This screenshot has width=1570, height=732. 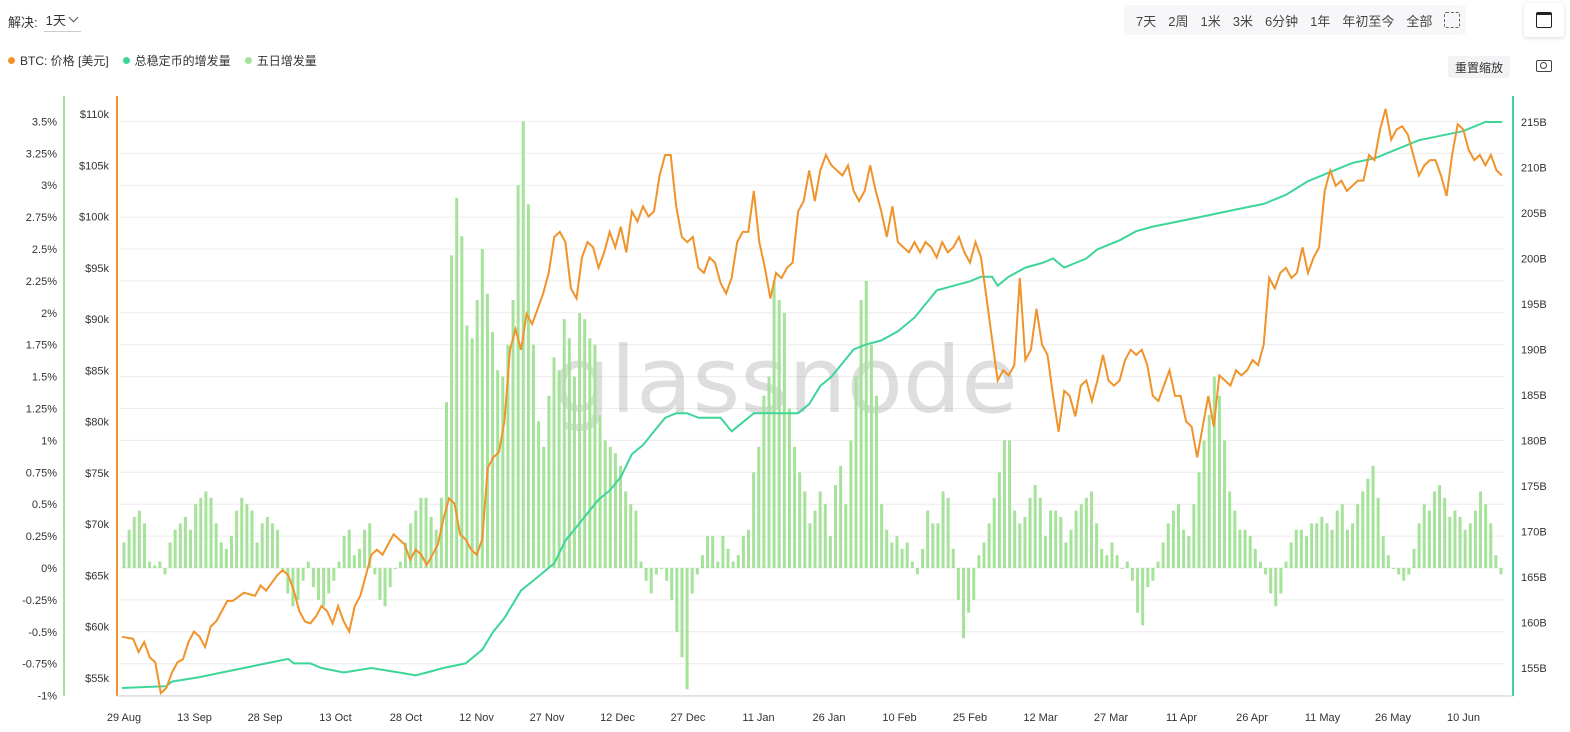 I want to click on range-all-button: 全部, so click(x=1419, y=21).